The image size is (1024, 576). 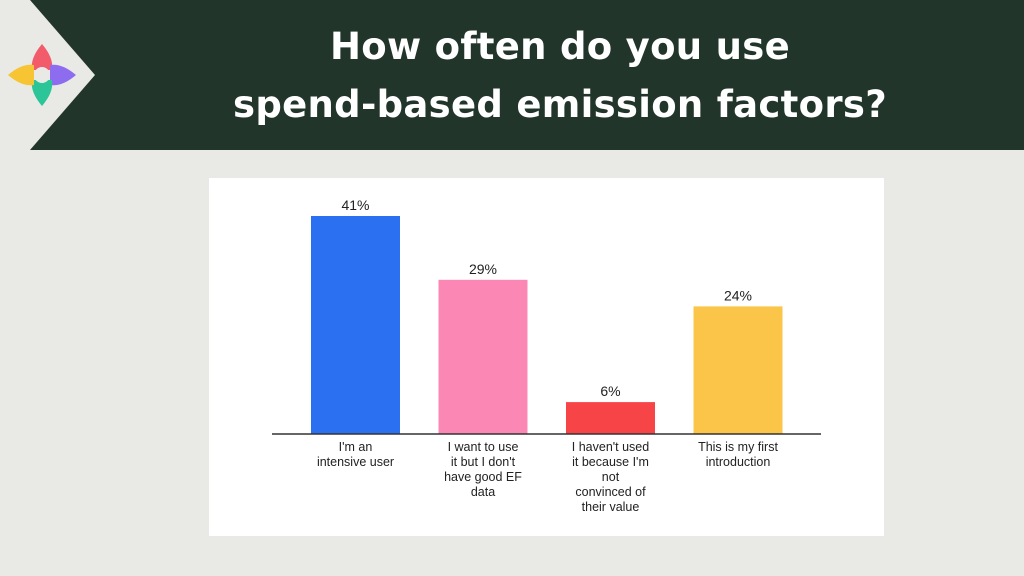 What do you see at coordinates (738, 462) in the screenshot?
I see `category-label-4-line-2: introduction` at bounding box center [738, 462].